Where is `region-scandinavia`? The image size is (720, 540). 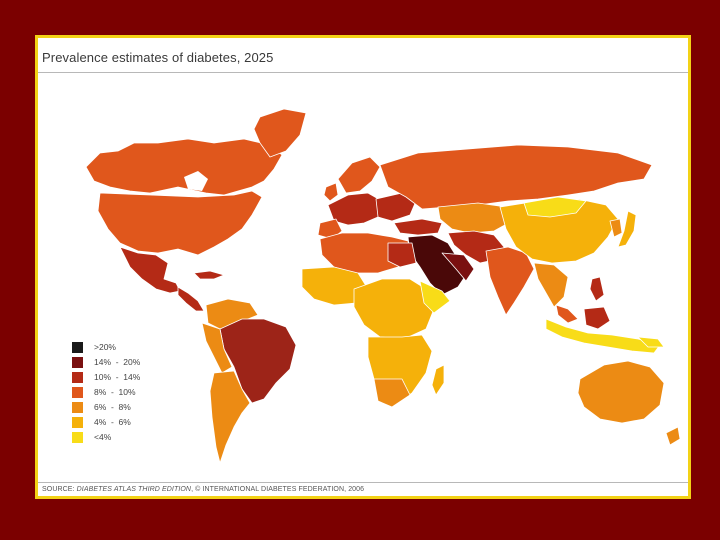 region-scandinavia is located at coordinates (359, 175).